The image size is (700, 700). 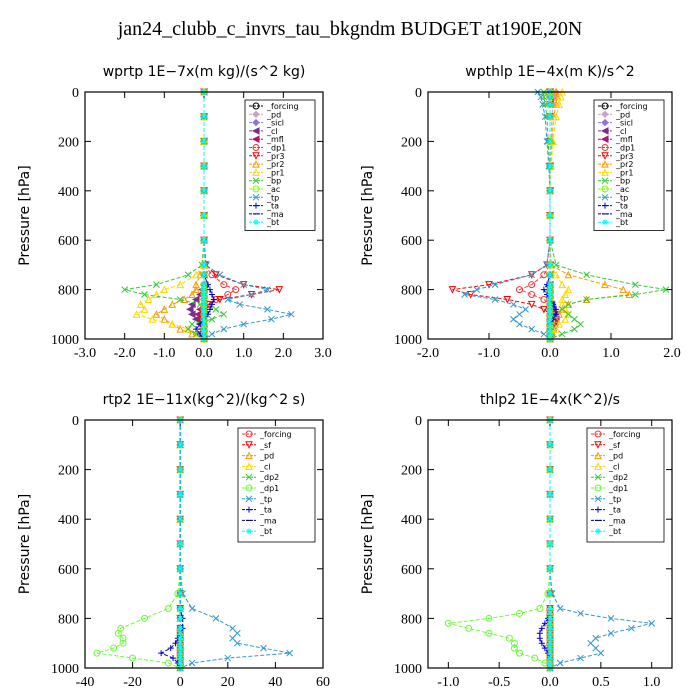 I want to click on x-tick-label: 60, so click(x=323, y=682).